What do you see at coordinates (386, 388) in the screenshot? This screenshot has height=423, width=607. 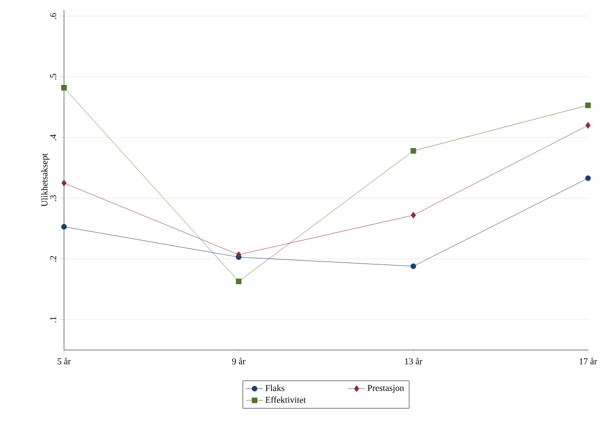 I see `legend-label: Prestasjon` at bounding box center [386, 388].